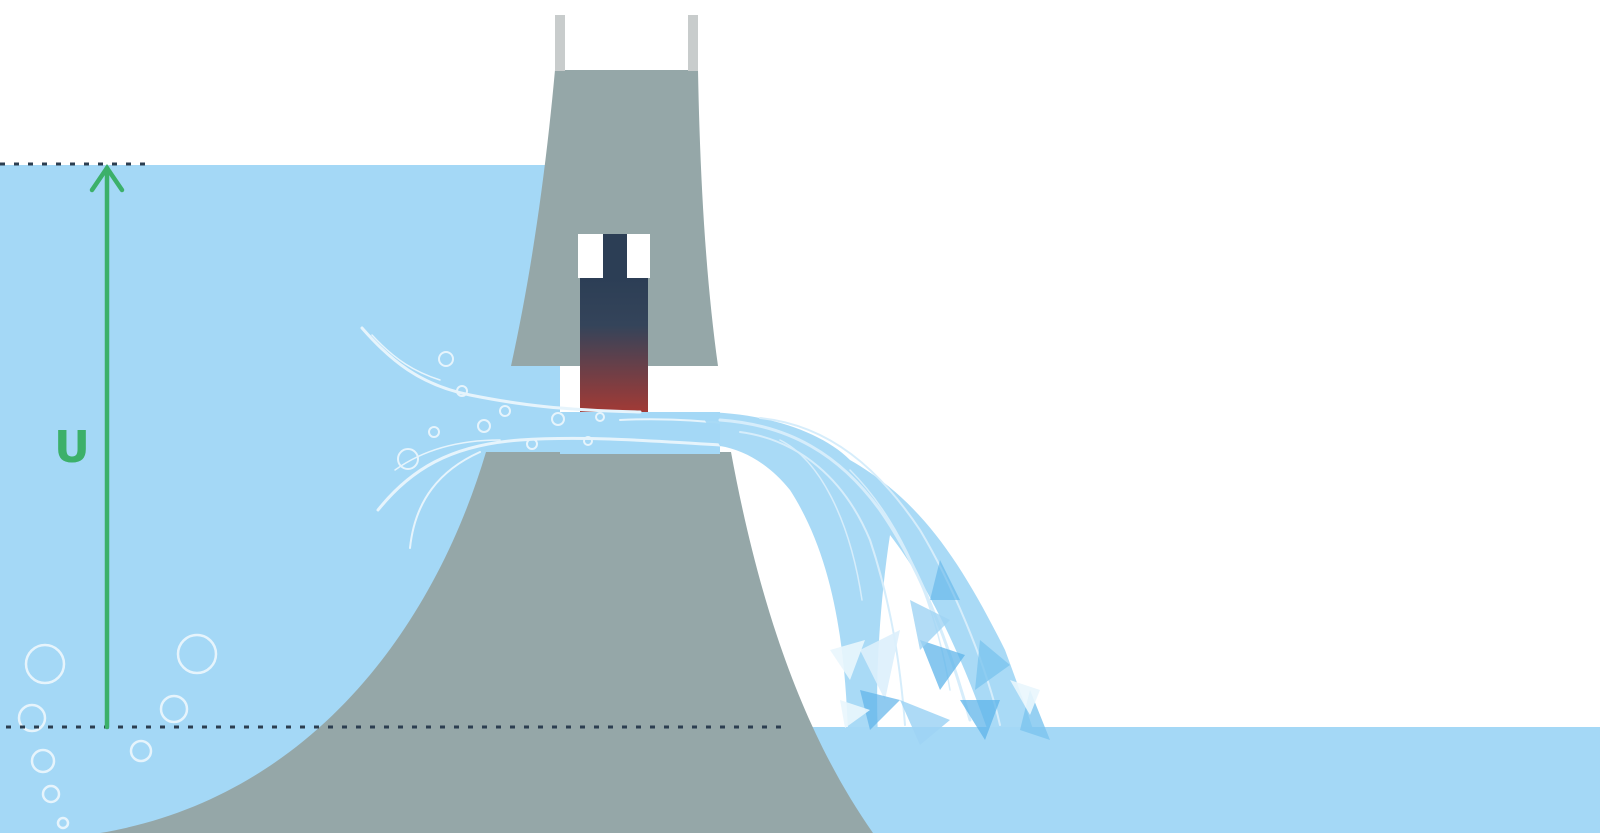  What do you see at coordinates (640, 433) in the screenshot?
I see `intake-channel` at bounding box center [640, 433].